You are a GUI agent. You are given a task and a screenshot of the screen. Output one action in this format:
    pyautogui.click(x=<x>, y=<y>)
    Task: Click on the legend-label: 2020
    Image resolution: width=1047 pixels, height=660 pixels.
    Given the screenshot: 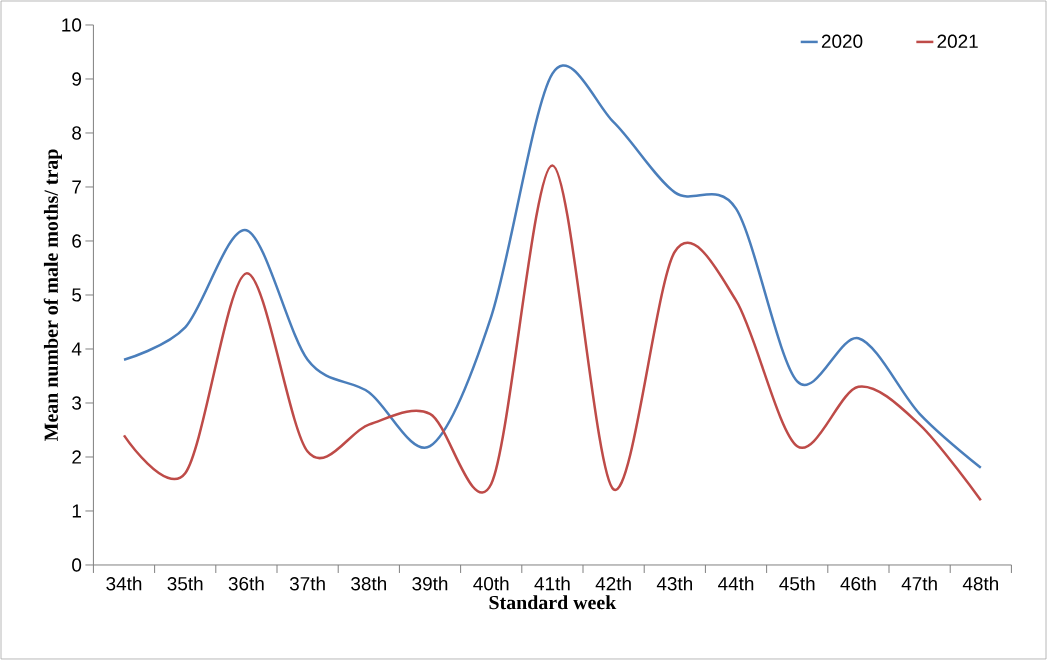 What is the action you would take?
    pyautogui.click(x=842, y=41)
    